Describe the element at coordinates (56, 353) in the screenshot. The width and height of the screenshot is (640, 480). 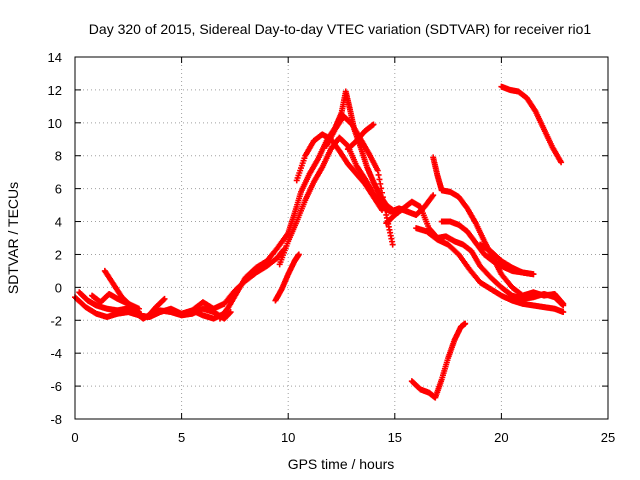
I see `y-tick-label: -4` at that location.